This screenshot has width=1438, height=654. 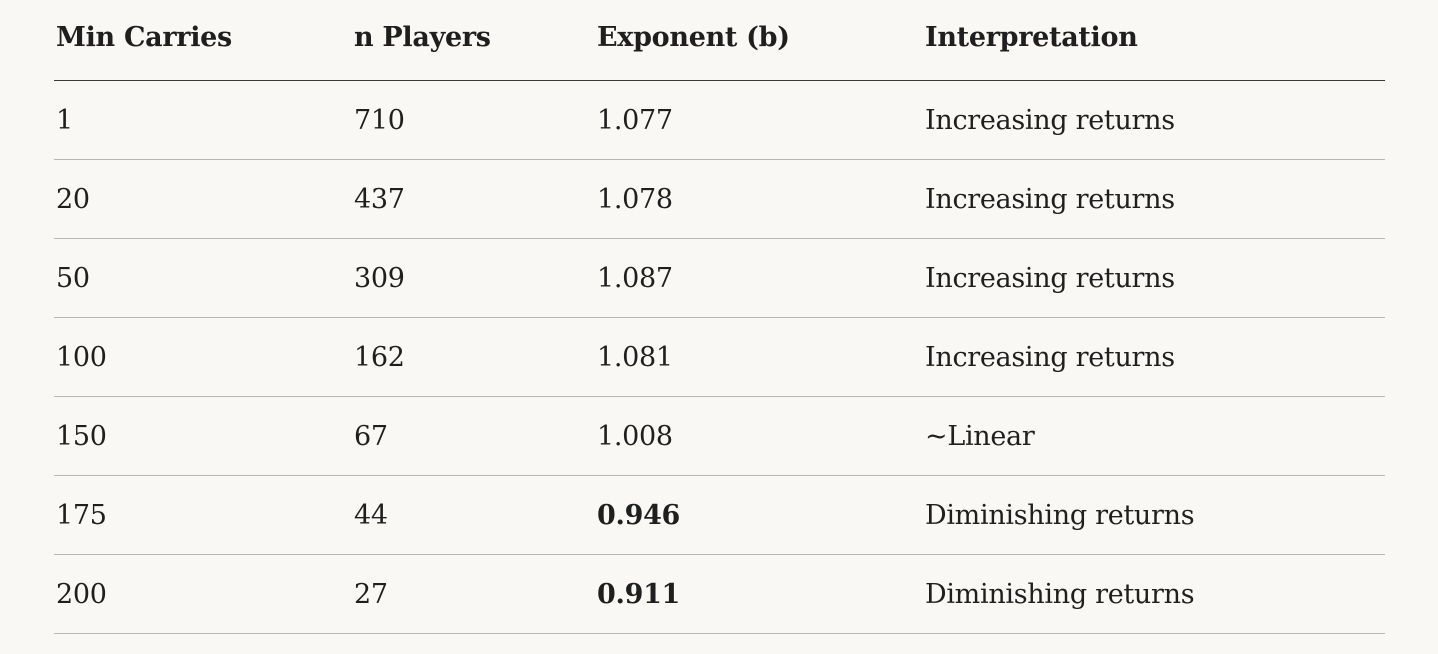 I want to click on table-row: 50 309 1.087 Increasing returns, so click(x=719, y=278).